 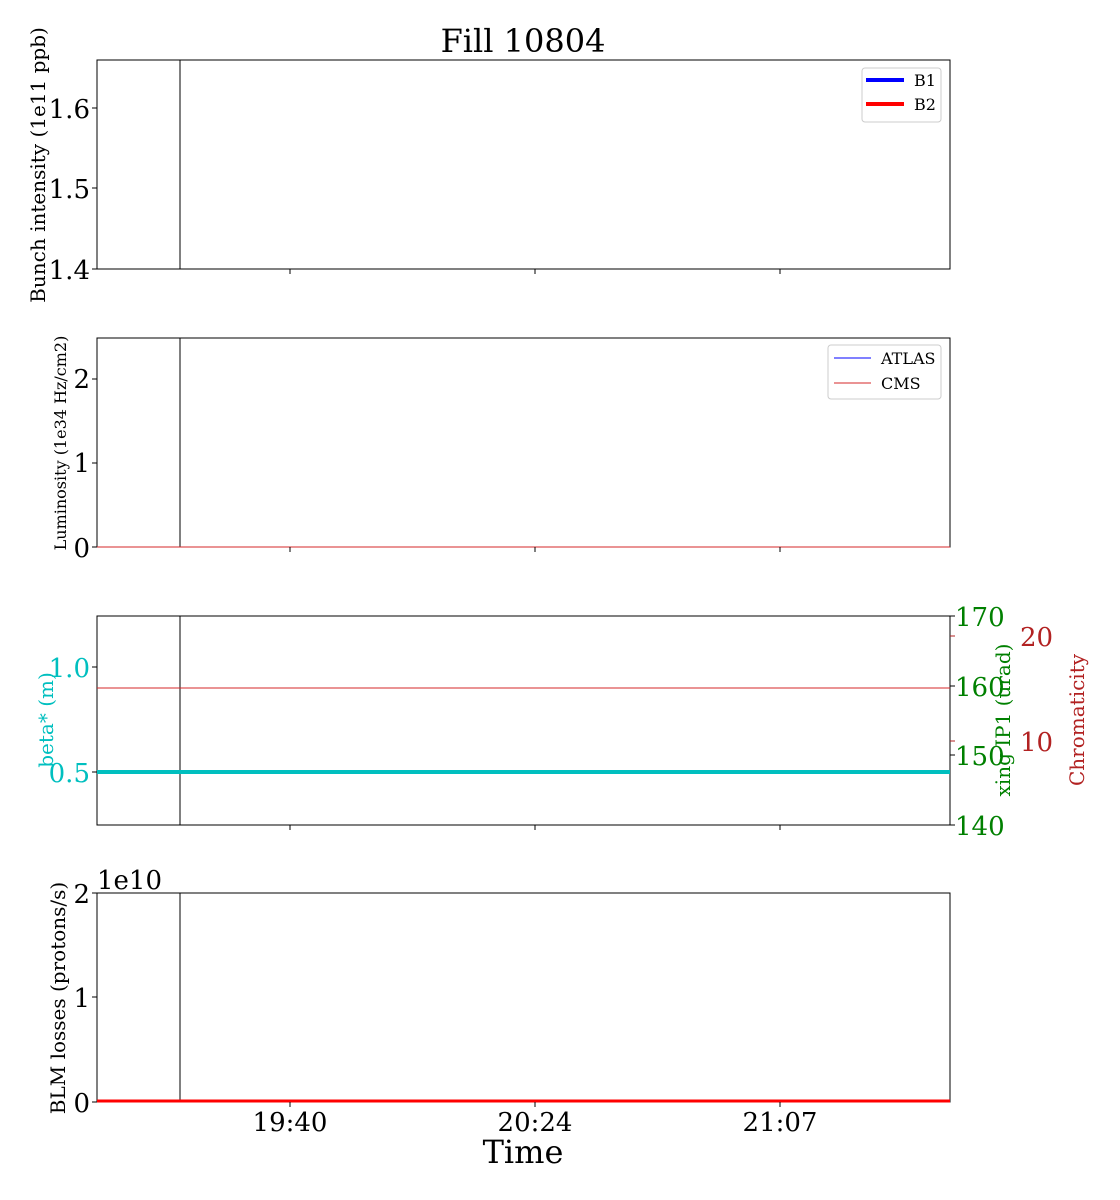 What do you see at coordinates (1036, 743) in the screenshot?
I see `chroma-ytick-1: 10` at bounding box center [1036, 743].